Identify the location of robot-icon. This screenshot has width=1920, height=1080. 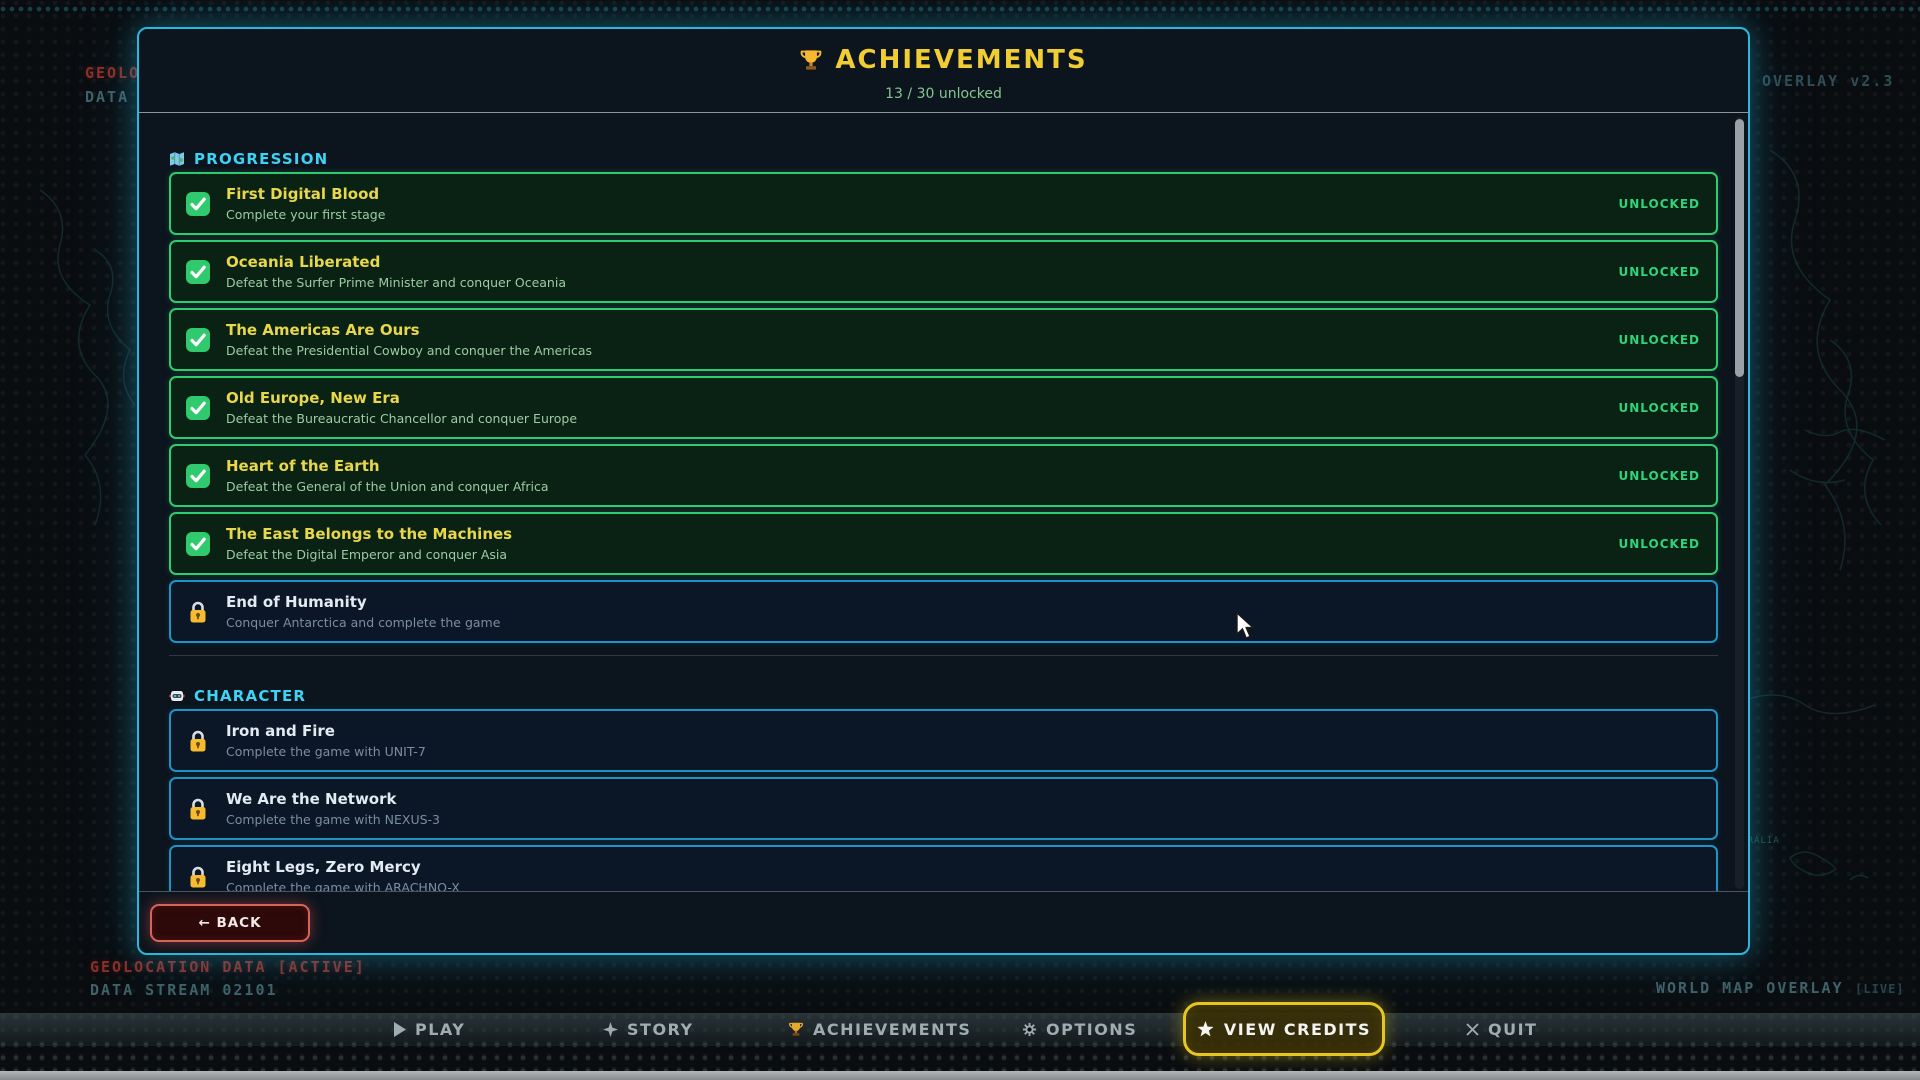
(177, 696).